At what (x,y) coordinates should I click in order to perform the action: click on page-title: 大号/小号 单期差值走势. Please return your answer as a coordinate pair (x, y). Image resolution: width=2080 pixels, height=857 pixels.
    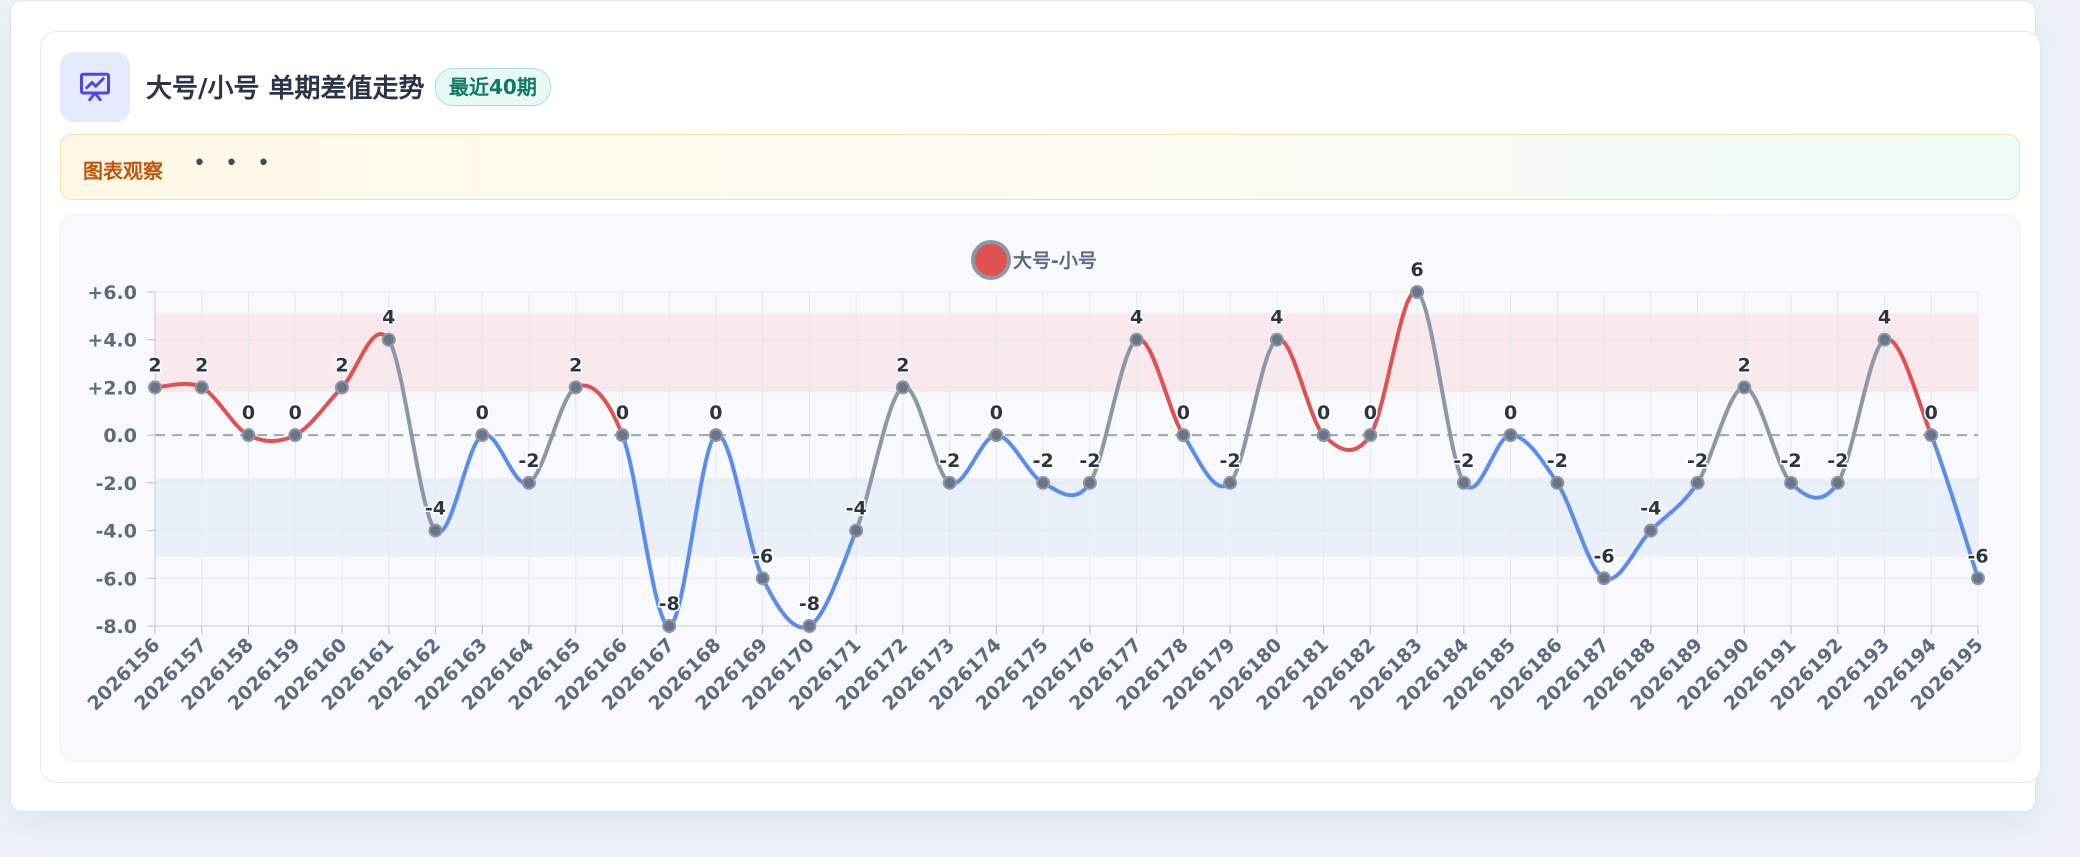
    Looking at the image, I should click on (285, 89).